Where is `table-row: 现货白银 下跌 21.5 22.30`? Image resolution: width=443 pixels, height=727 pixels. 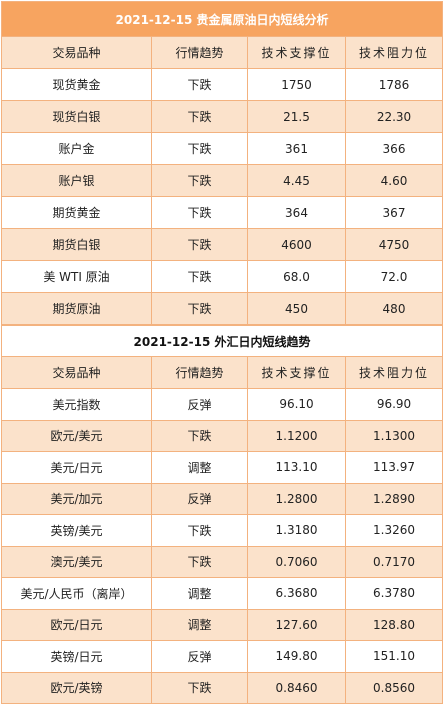 table-row: 现货白银 下跌 21.5 22.30 is located at coordinates (222, 116).